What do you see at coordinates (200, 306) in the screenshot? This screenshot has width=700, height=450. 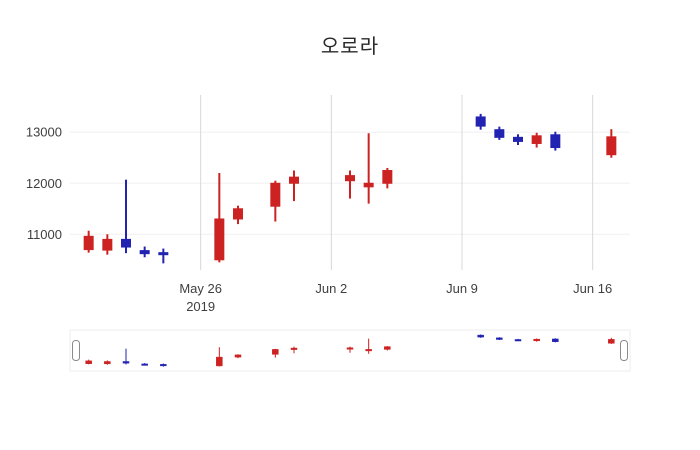 I see `x-tick-sublabel: 2019` at bounding box center [200, 306].